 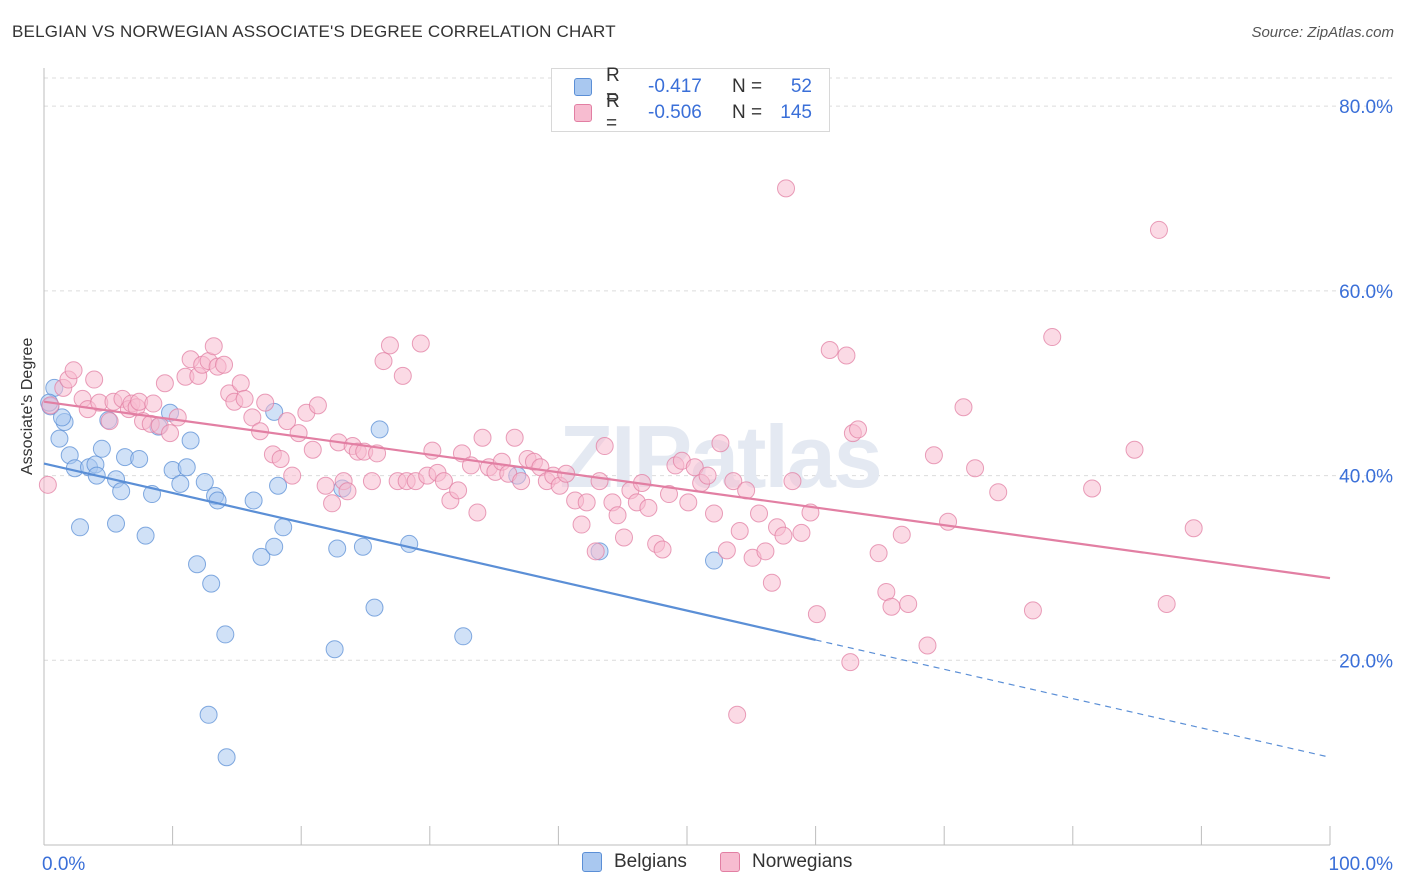 I want to click on y-tick-label: 40.0%, so click(x=1366, y=477).